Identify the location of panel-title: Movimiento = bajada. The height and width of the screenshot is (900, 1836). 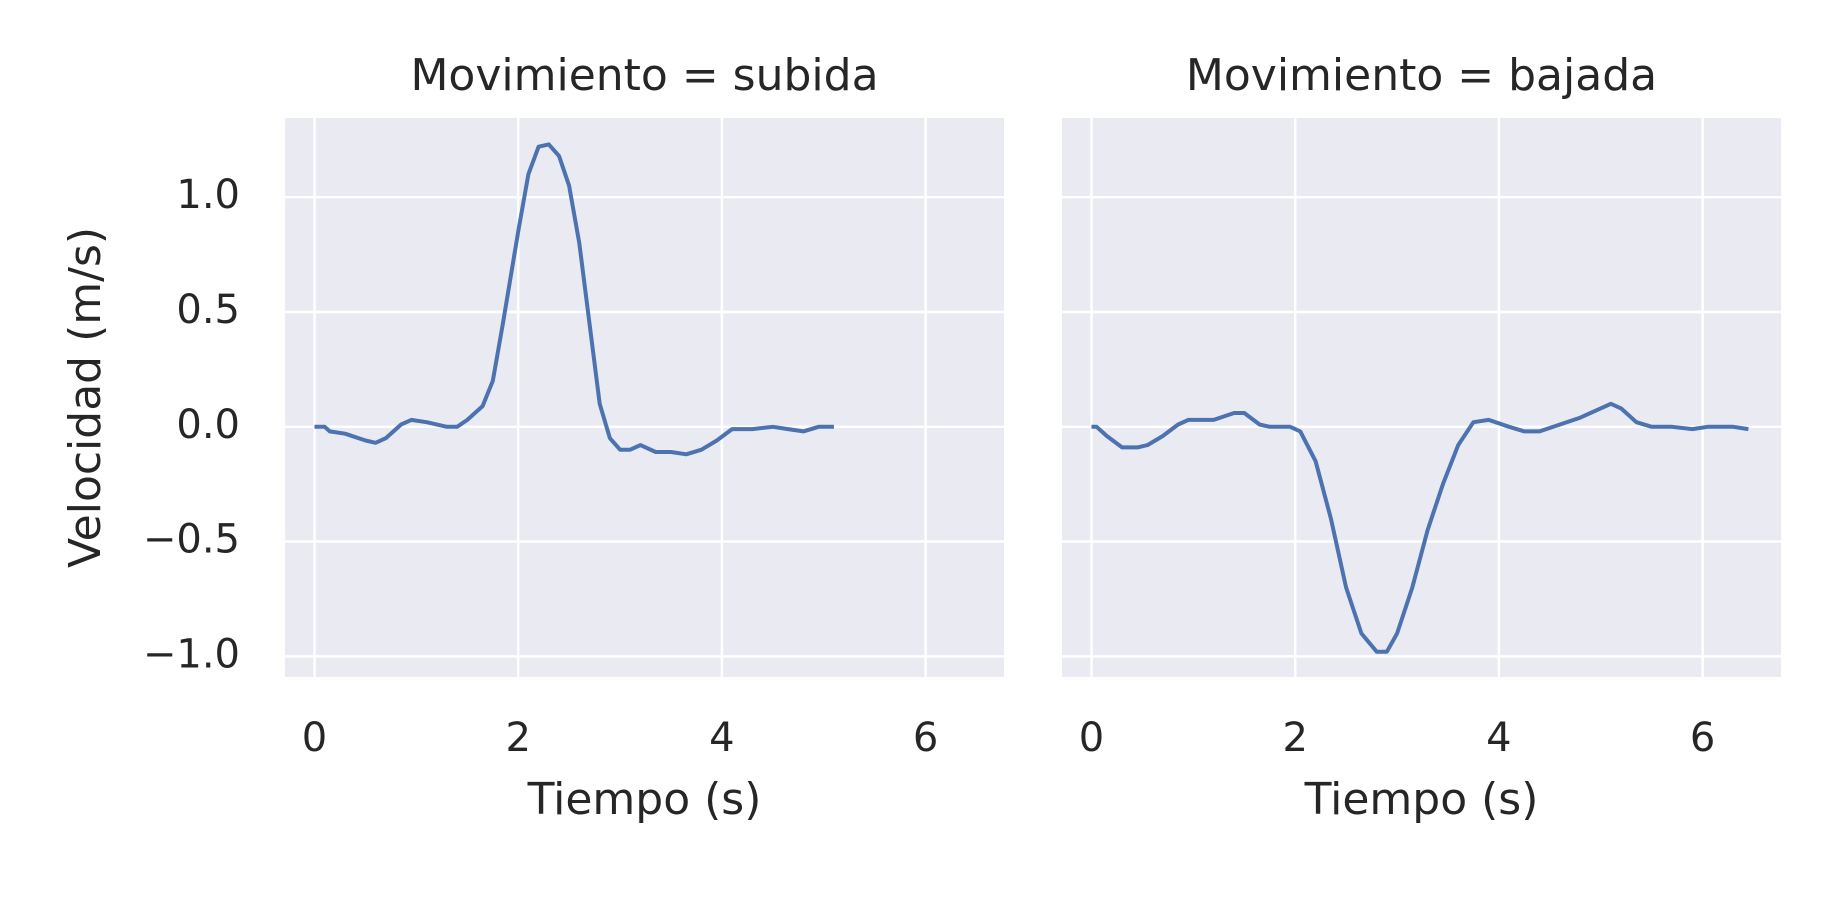
(1421, 75).